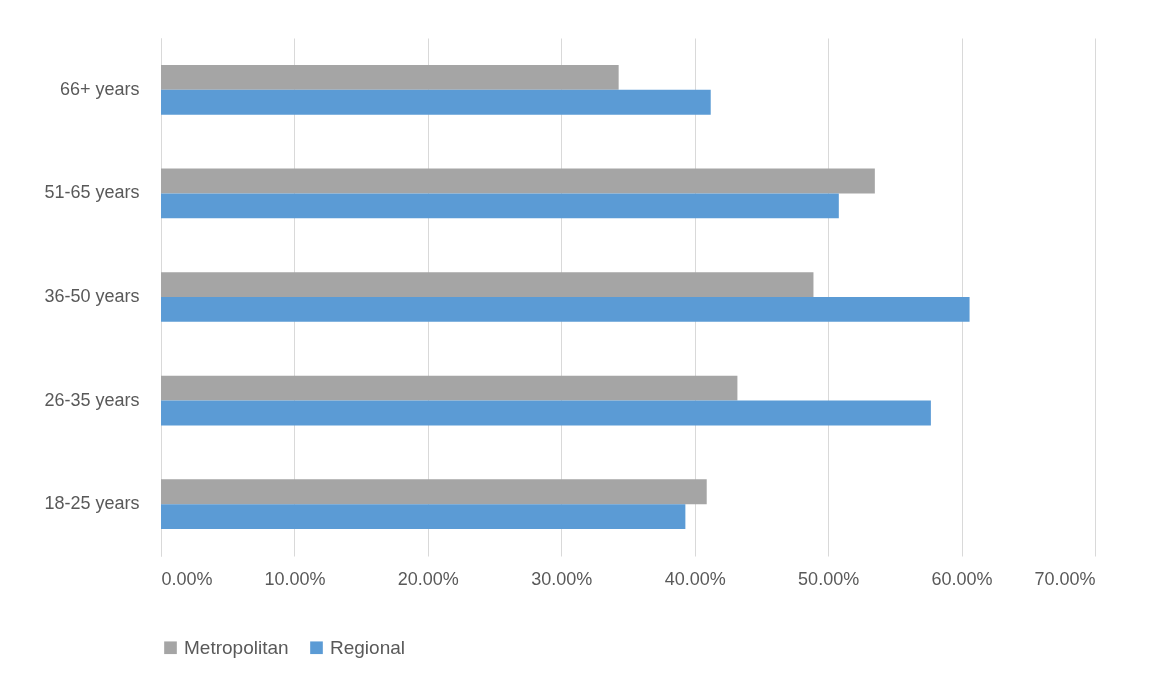 The width and height of the screenshot is (1153, 677). What do you see at coordinates (562, 578) in the screenshot?
I see `x-tick-label: 30.00%` at bounding box center [562, 578].